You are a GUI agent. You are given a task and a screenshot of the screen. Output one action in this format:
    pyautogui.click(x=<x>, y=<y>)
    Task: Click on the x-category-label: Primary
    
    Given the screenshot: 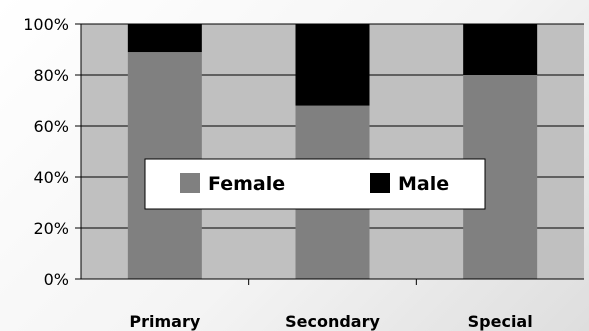 What is the action you would take?
    pyautogui.click(x=164, y=321)
    